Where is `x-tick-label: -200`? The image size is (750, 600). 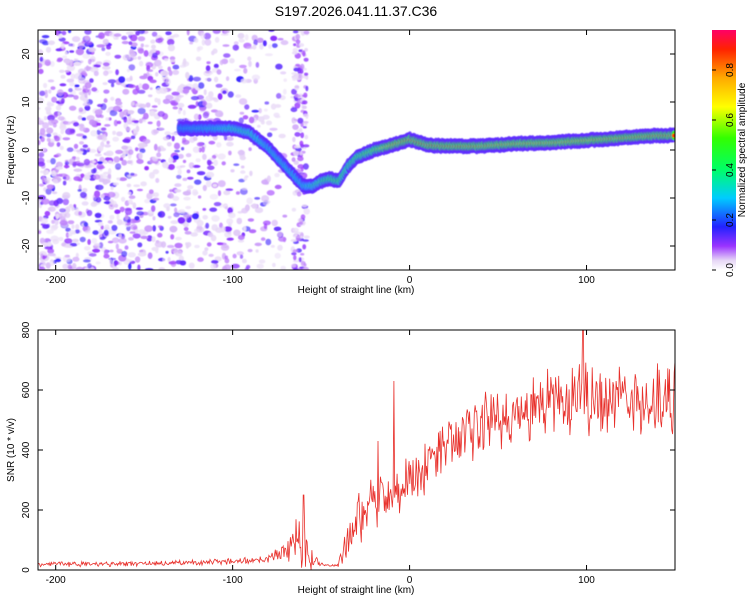 x-tick-label: -200 is located at coordinates (56, 280).